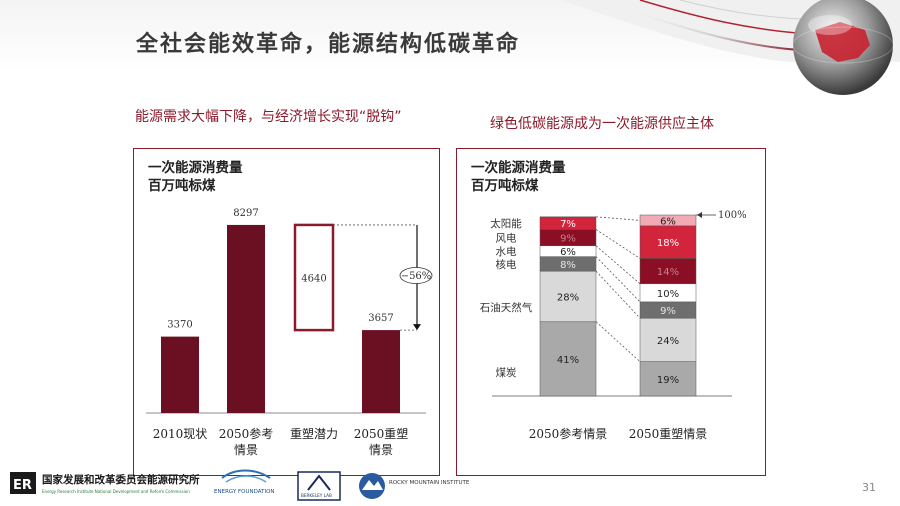  I want to click on stack-category-label: 2050参考情景, so click(568, 433).